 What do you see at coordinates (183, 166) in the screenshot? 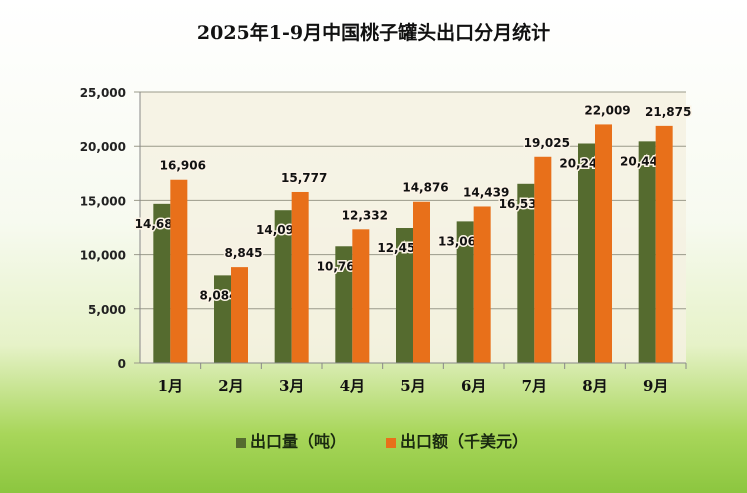
I see `data-label: 16,906` at bounding box center [183, 166].